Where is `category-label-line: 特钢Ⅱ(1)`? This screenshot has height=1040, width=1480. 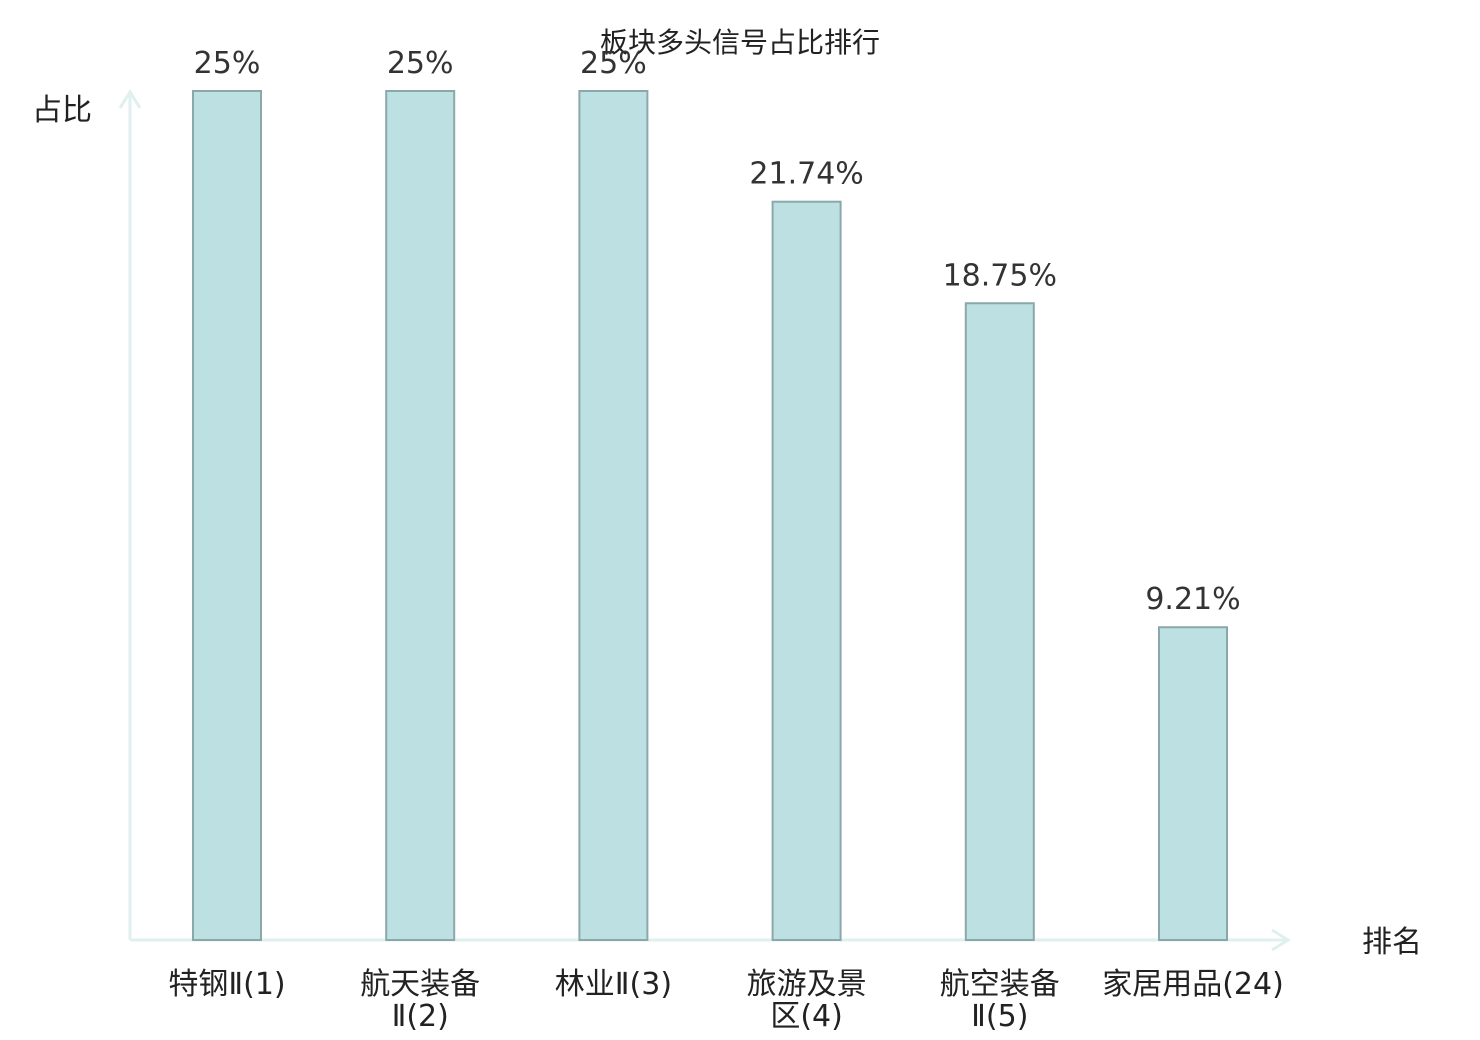
category-label-line: 特钢Ⅱ(1) is located at coordinates (226, 984).